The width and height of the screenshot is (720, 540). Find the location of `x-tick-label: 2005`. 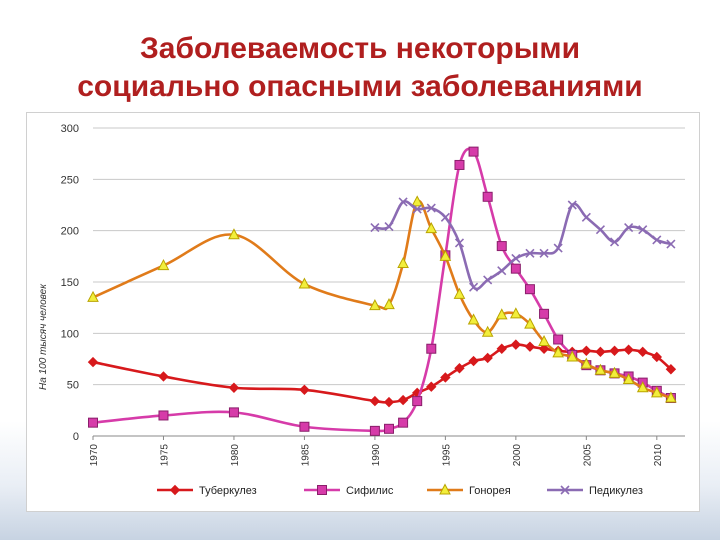

x-tick-label: 2005 is located at coordinates (587, 455).